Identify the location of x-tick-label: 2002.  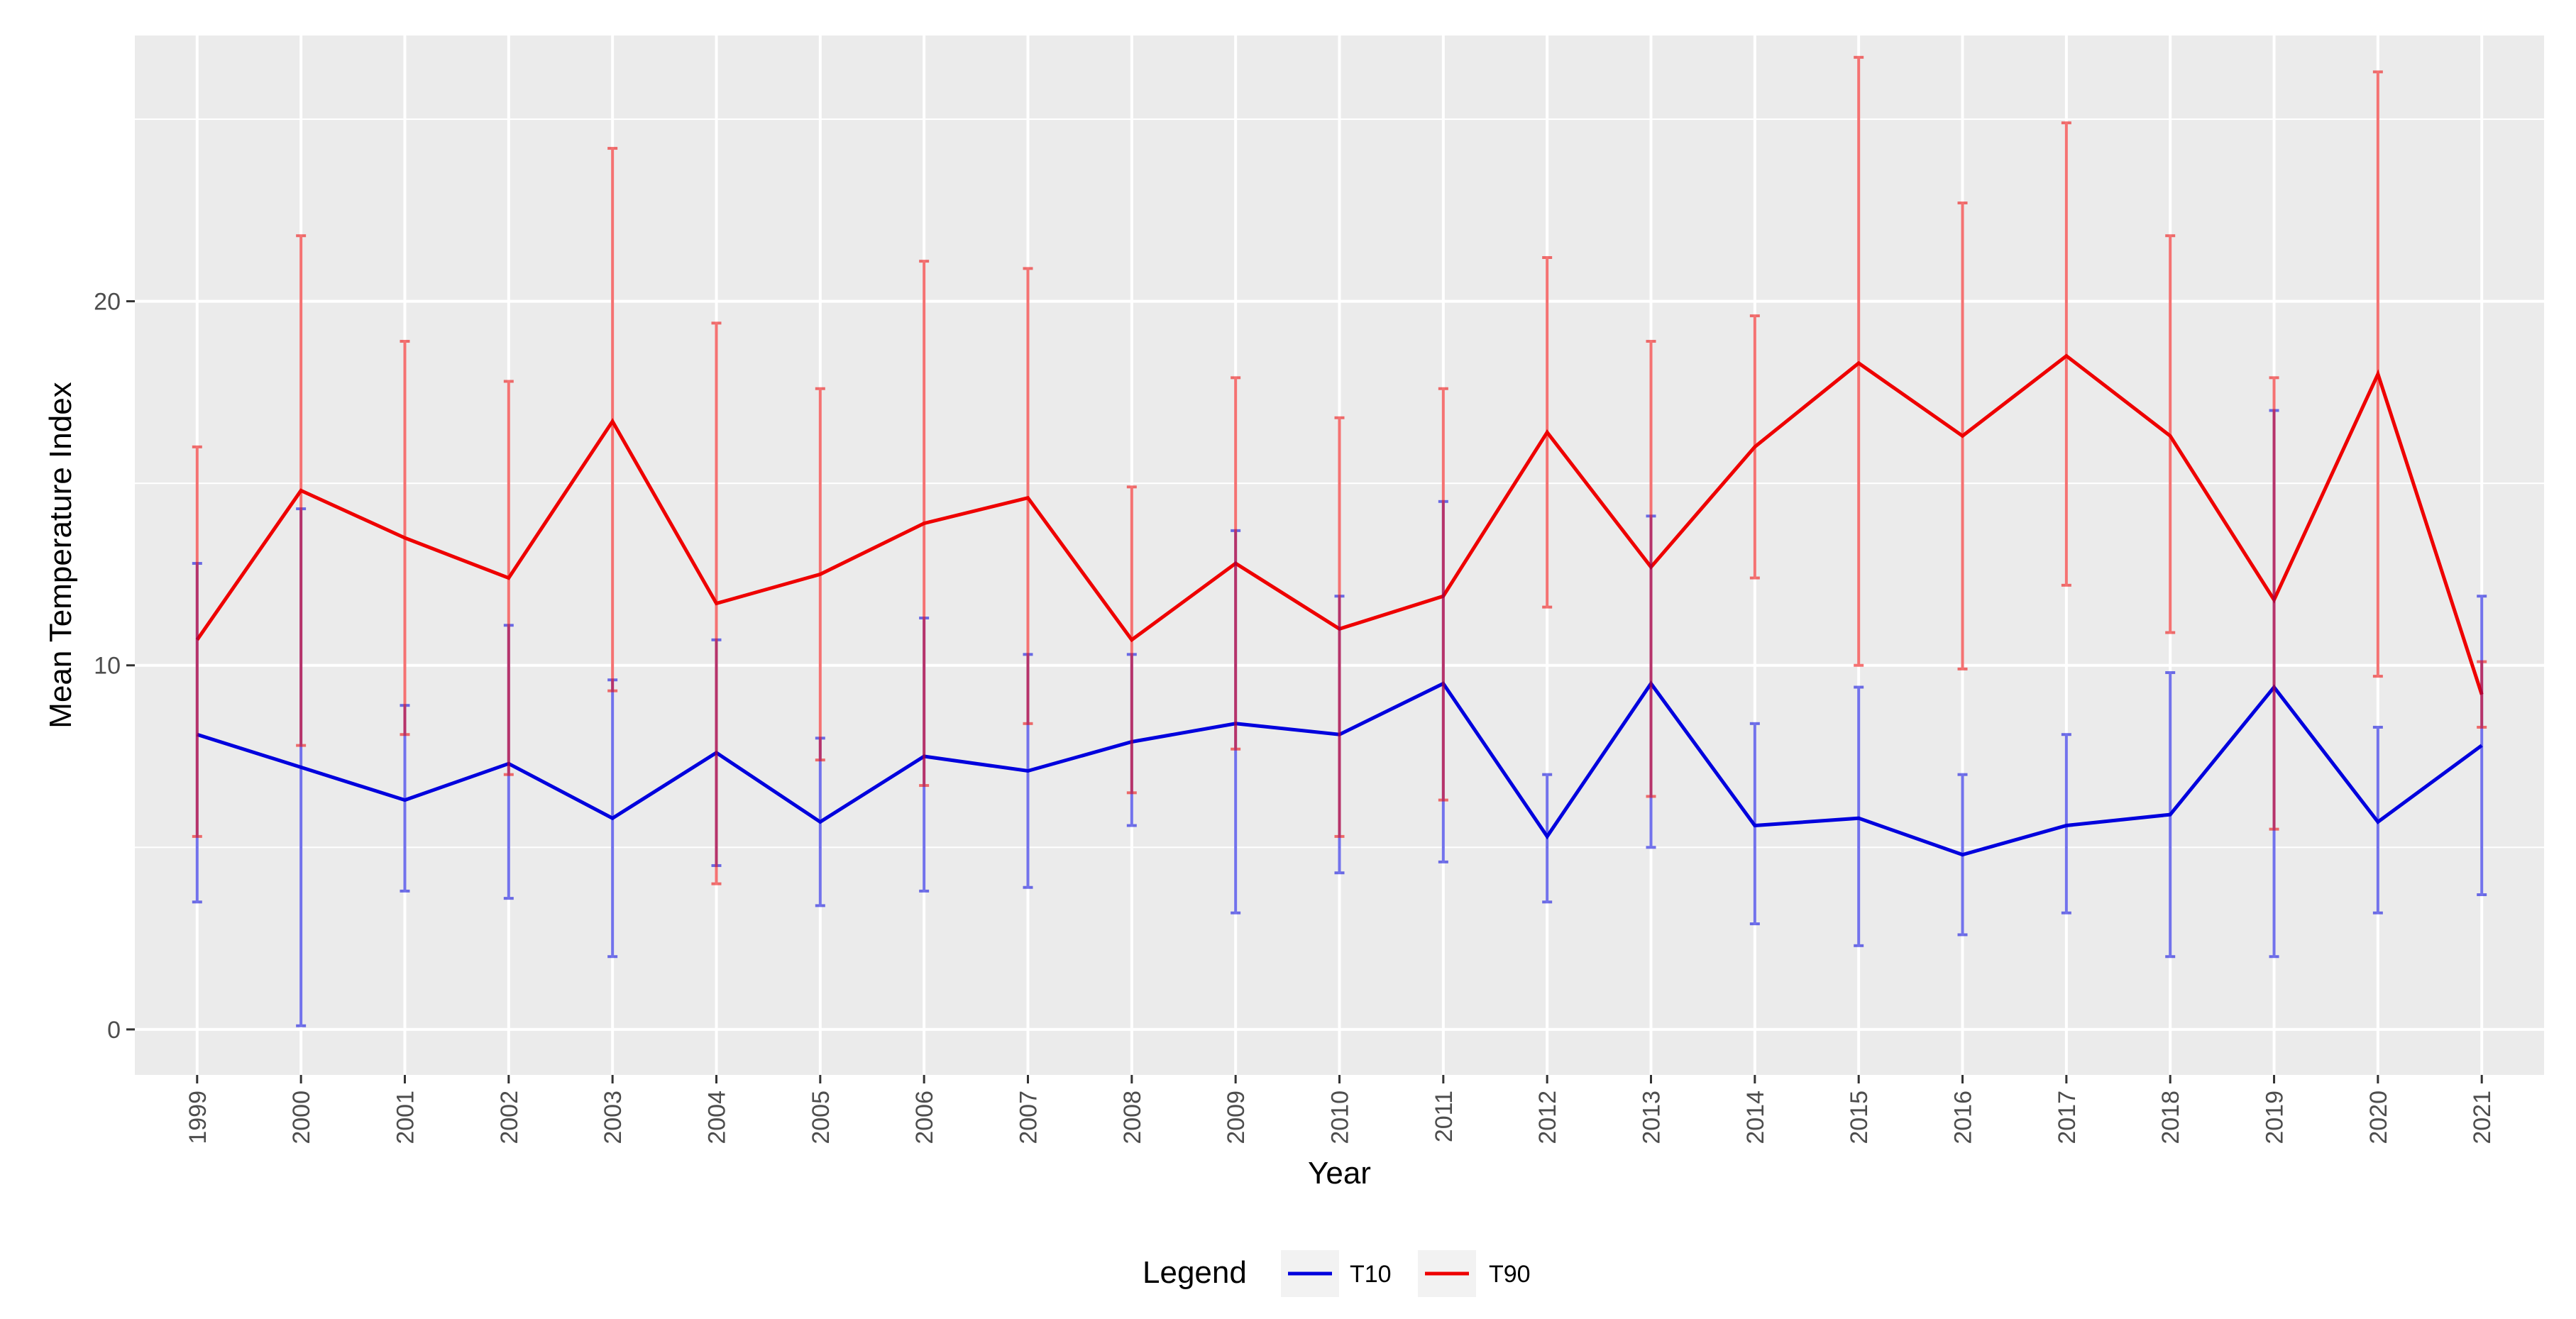
(509, 1118).